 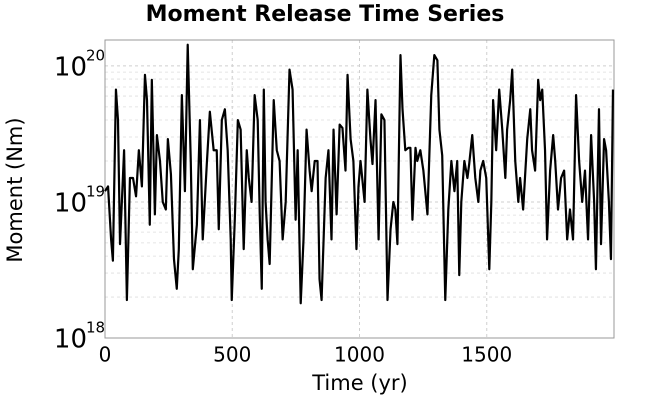 I want to click on x-tick-label: 500, so click(x=232, y=355).